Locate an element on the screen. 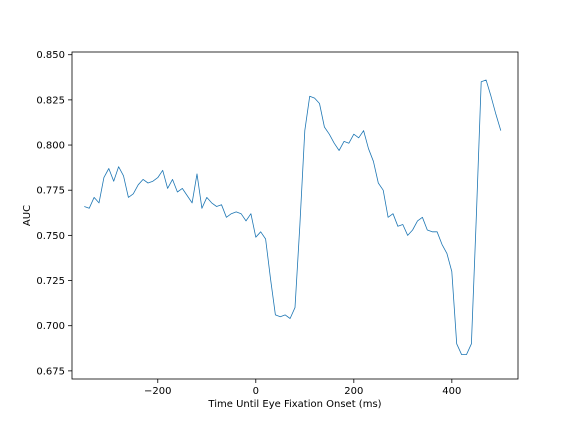 The image size is (576, 436). x-axis-label: Time Until Eye Fixation Onset (ms) is located at coordinates (294, 404).